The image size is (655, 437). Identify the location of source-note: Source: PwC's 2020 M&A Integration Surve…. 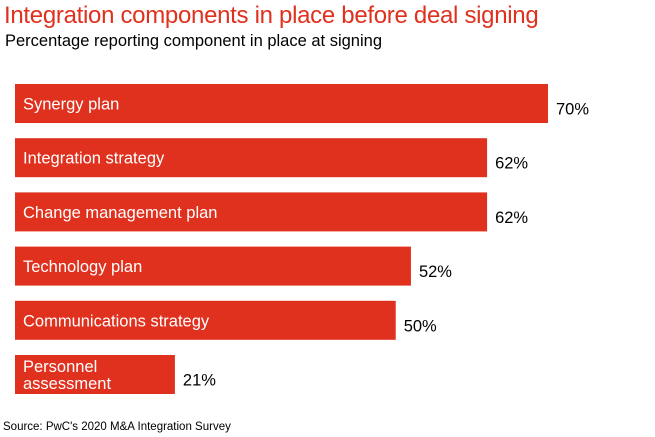
(117, 427).